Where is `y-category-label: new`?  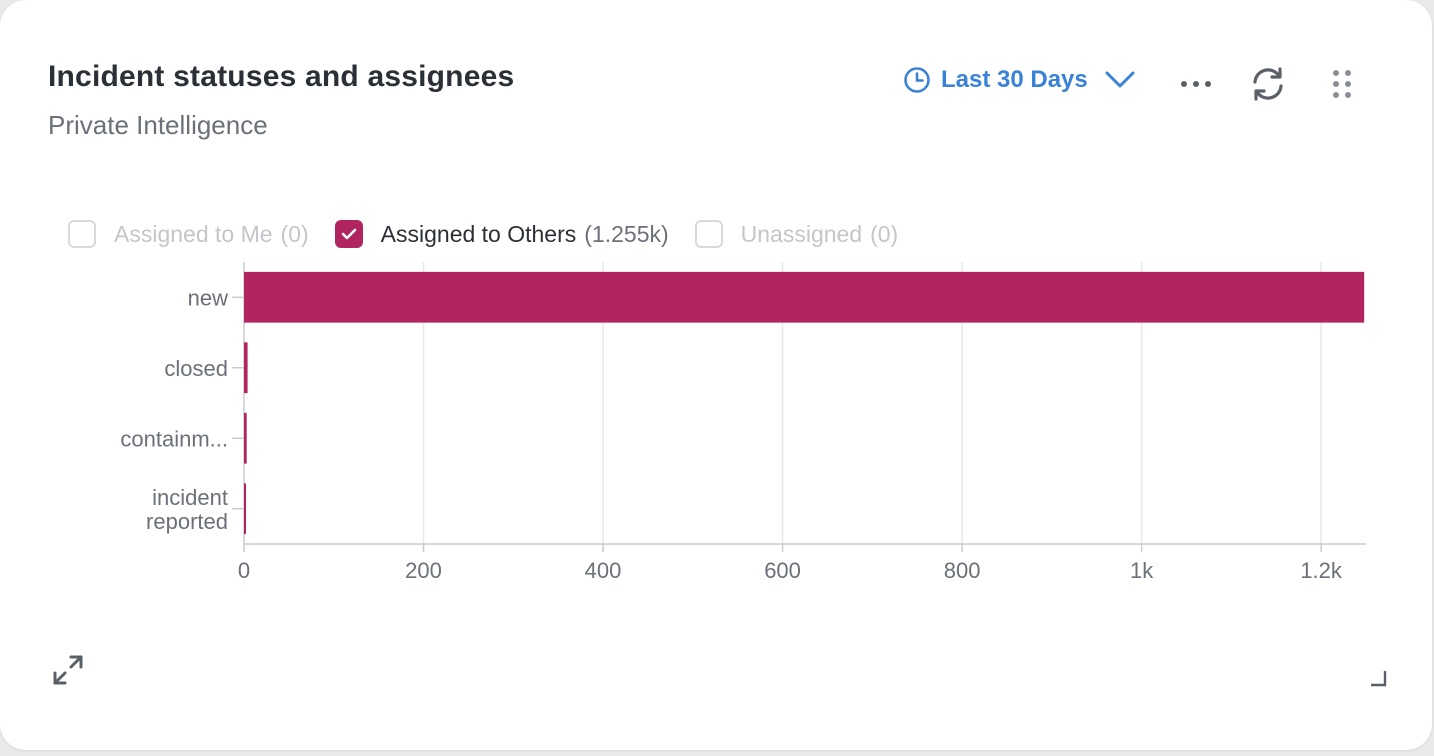
y-category-label: new is located at coordinates (208, 297).